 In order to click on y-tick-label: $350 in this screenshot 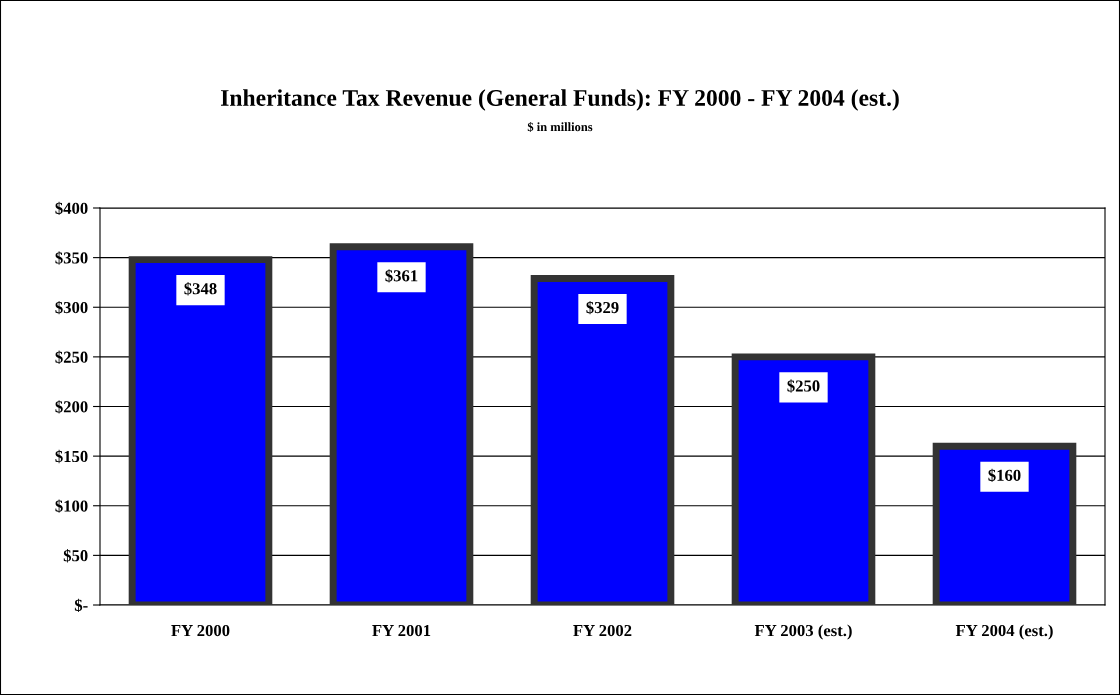, I will do `click(71, 258)`.